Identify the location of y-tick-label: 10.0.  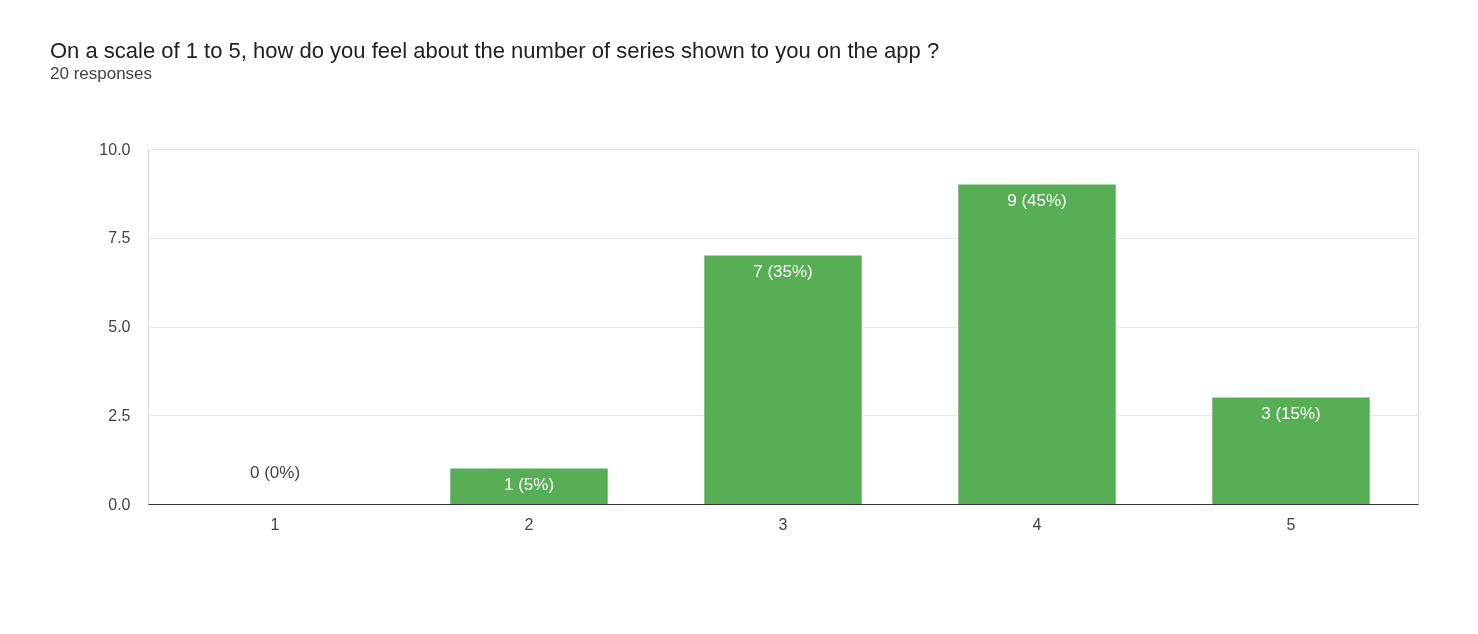
(115, 149).